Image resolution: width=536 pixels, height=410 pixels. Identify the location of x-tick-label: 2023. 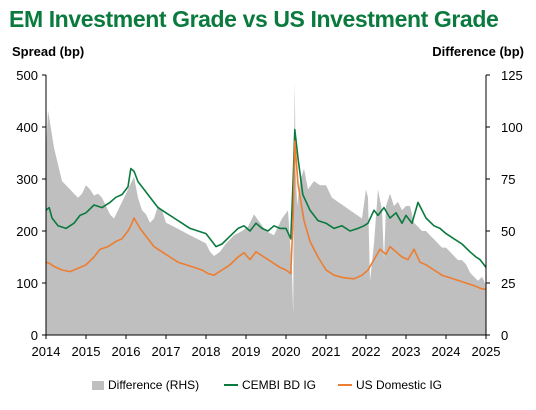
(406, 351).